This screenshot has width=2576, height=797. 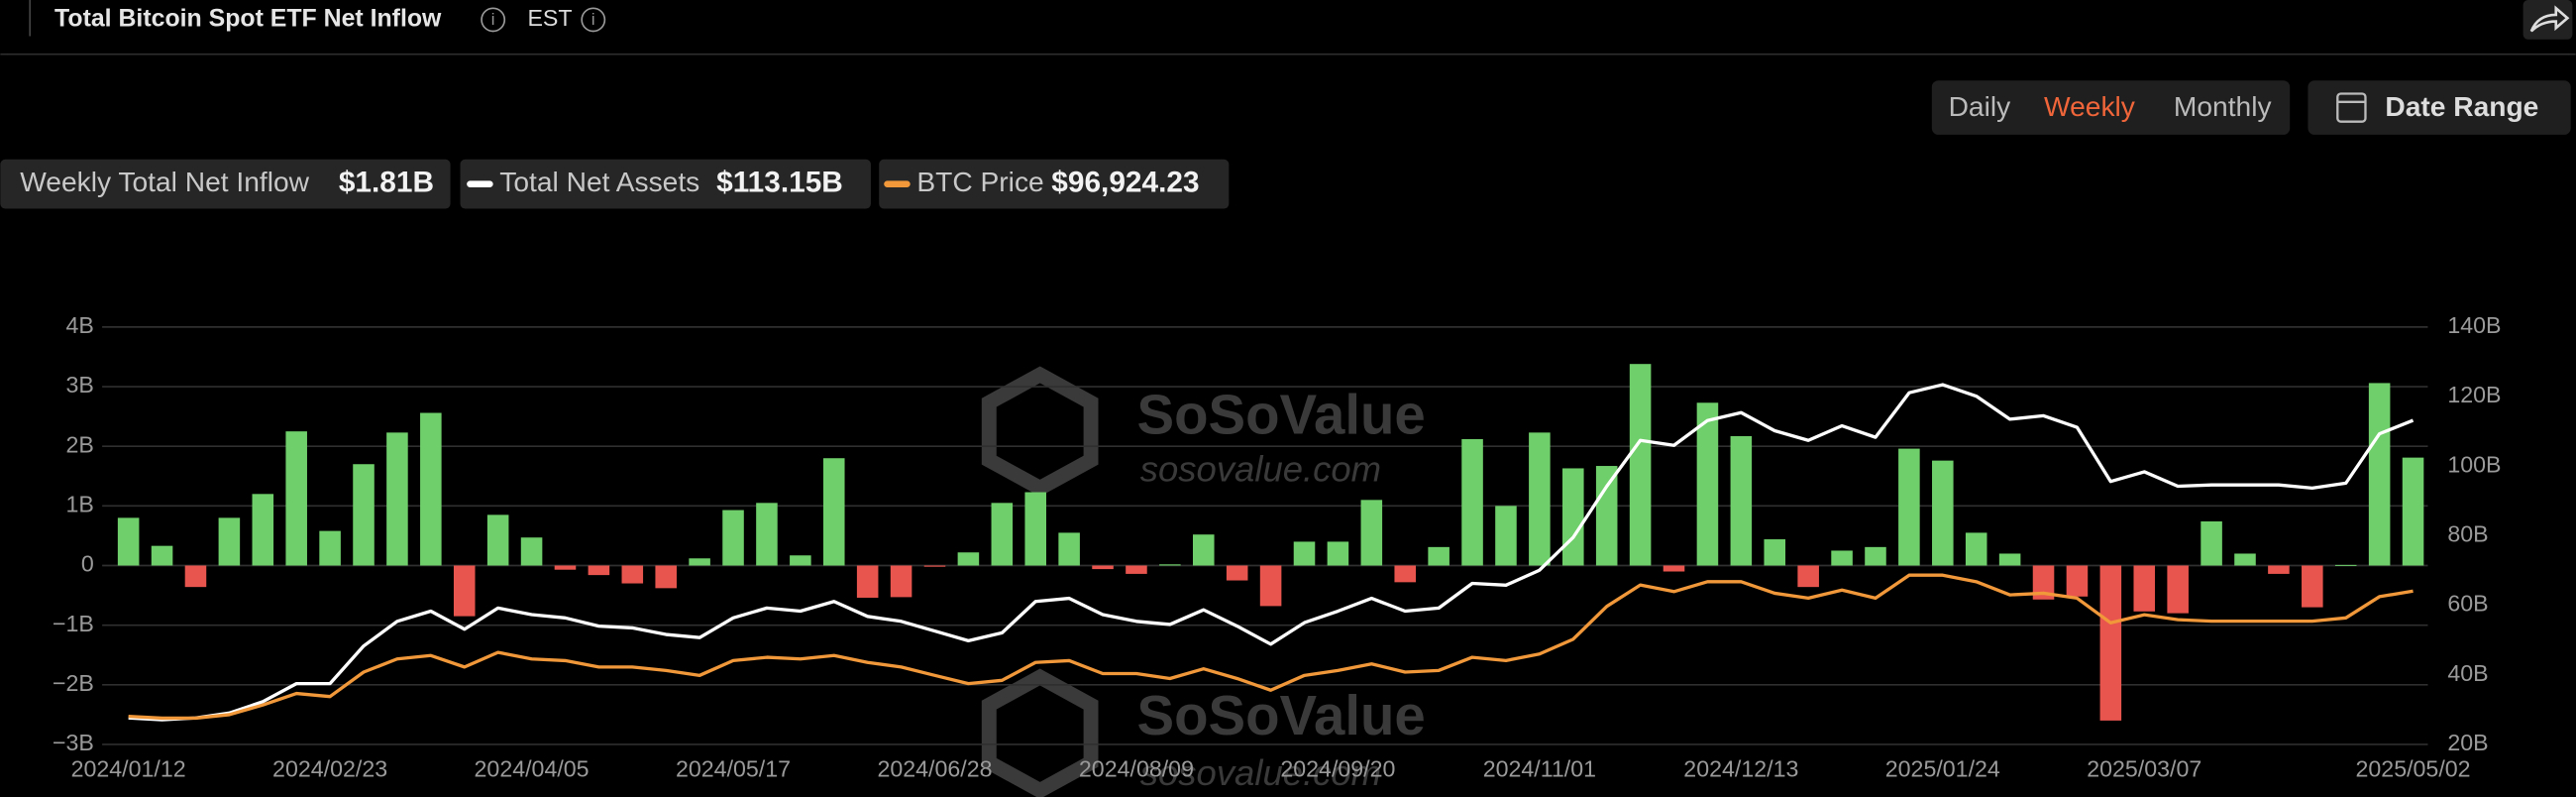 What do you see at coordinates (79, 385) in the screenshot?
I see `y-tick-label: 3B` at bounding box center [79, 385].